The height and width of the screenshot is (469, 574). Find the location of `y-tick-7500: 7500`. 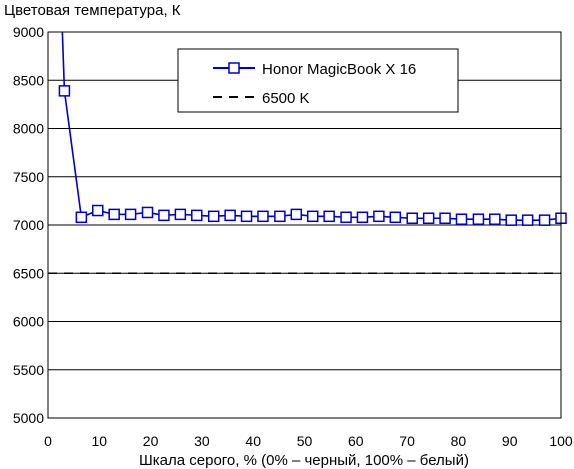

y-tick-7500: 7500 is located at coordinates (28, 177).